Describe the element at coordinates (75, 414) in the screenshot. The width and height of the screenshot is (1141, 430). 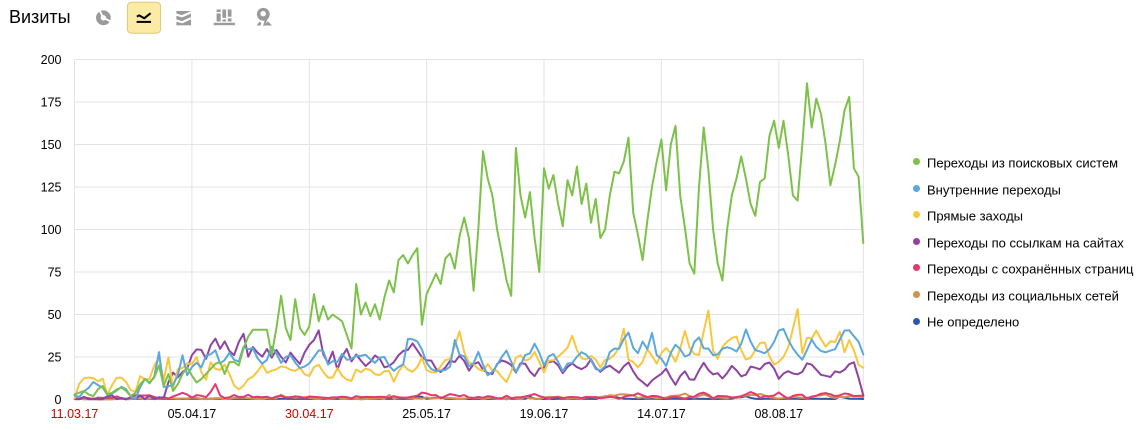
I see `svg-text: 11.03.17` at that location.